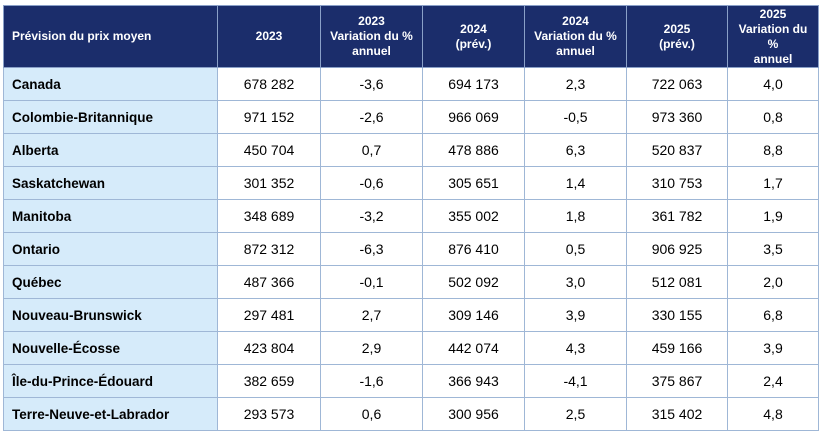 This screenshot has width=830, height=443. Describe the element at coordinates (677, 117) in the screenshot. I see `price-2025: 973 360` at that location.